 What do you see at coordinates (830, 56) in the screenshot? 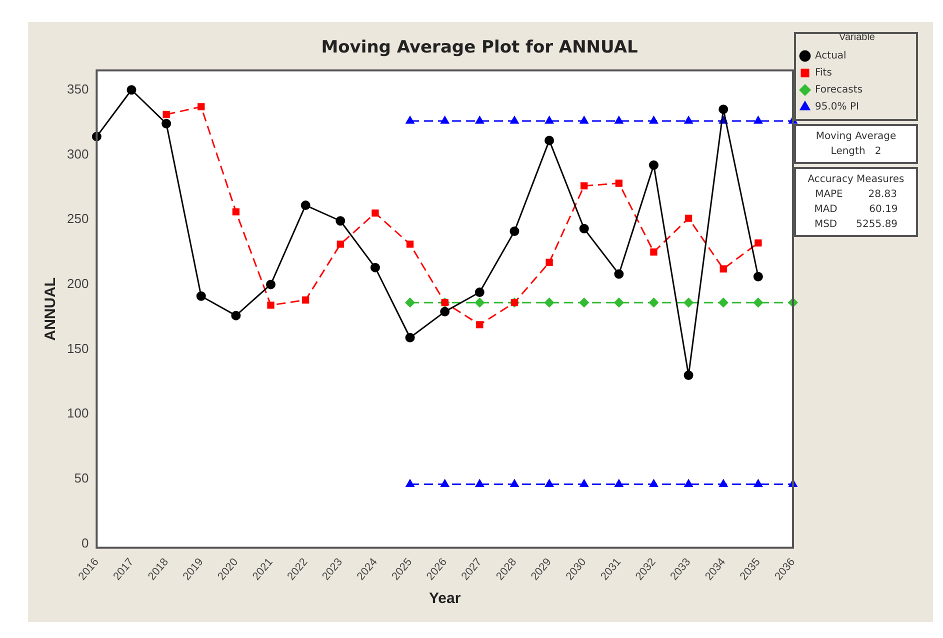
I see `legend-label: Actual` at bounding box center [830, 56].